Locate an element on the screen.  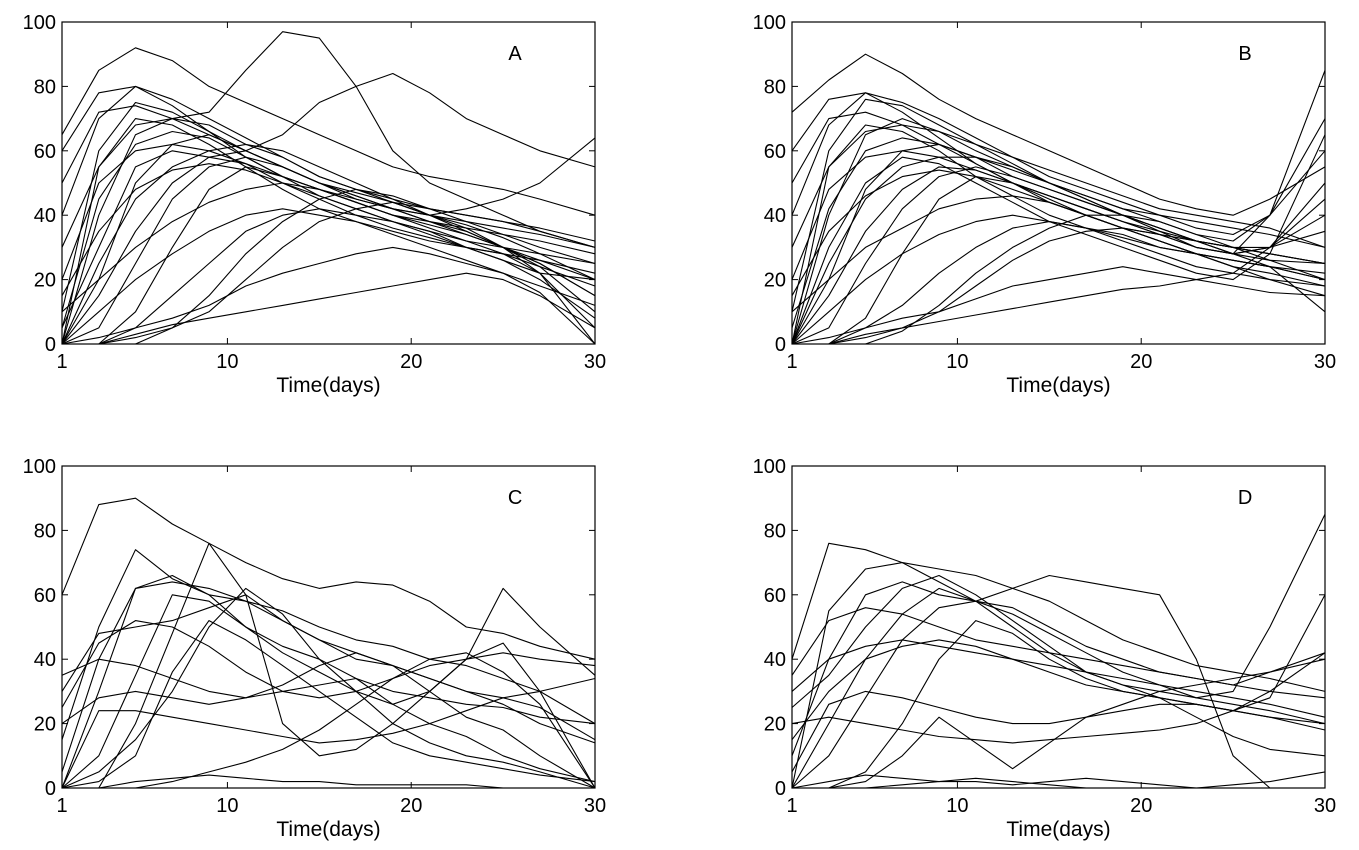
panel-label: C is located at coordinates (515, 498).